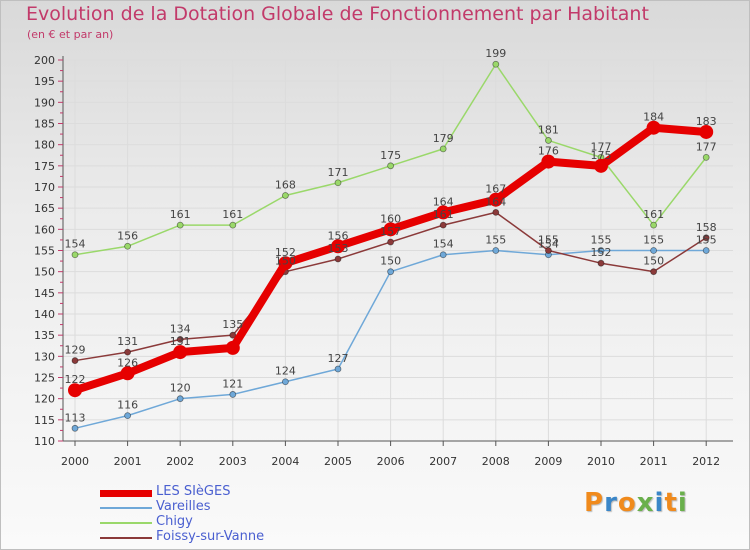 This screenshot has width=750, height=550. I want to click on logo-letter: i, so click(659, 503).